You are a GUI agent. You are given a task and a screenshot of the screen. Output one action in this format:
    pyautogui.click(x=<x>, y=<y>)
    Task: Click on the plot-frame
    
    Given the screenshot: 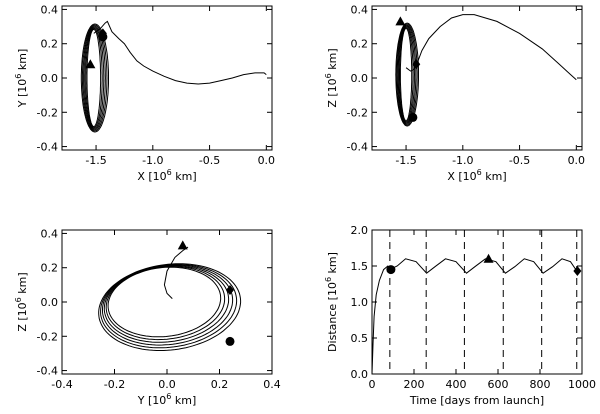 What is the action you would take?
    pyautogui.click(x=477, y=302)
    